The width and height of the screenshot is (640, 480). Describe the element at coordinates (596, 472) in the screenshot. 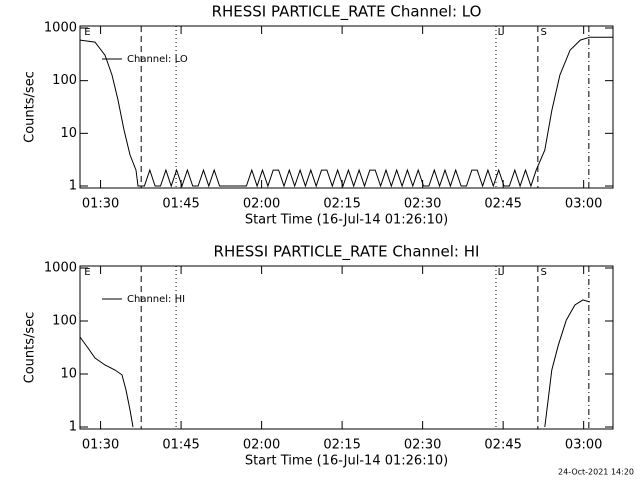

I see `footer: 24-Oct-2021 14:20` at that location.